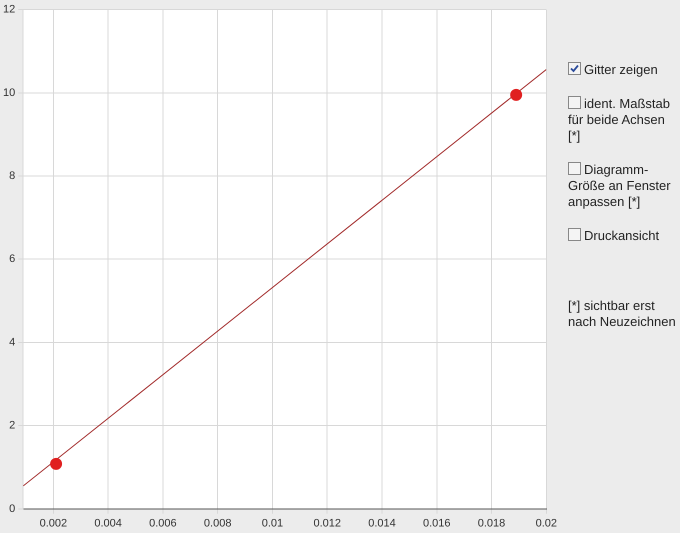  Describe the element at coordinates (9, 92) in the screenshot. I see `y-tick-label: 10` at that location.